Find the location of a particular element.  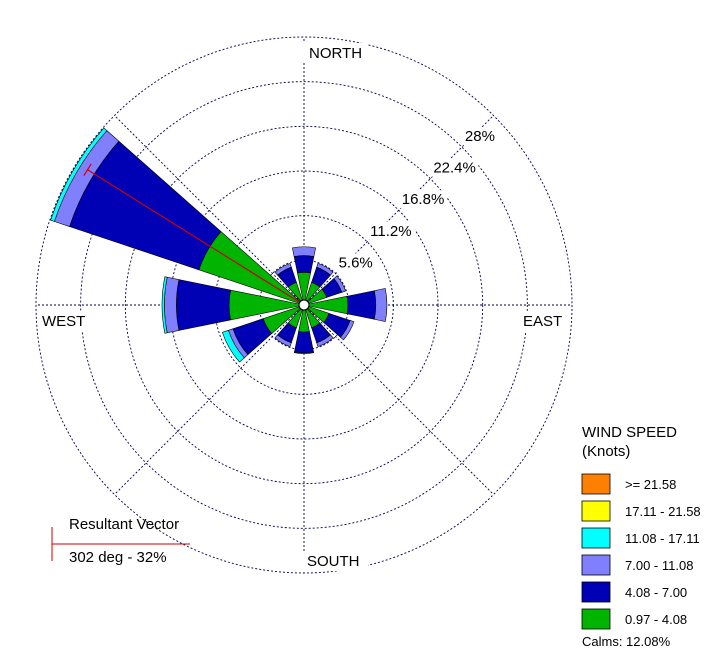

legend-label-2: 17.11 - 21.58 is located at coordinates (663, 511).